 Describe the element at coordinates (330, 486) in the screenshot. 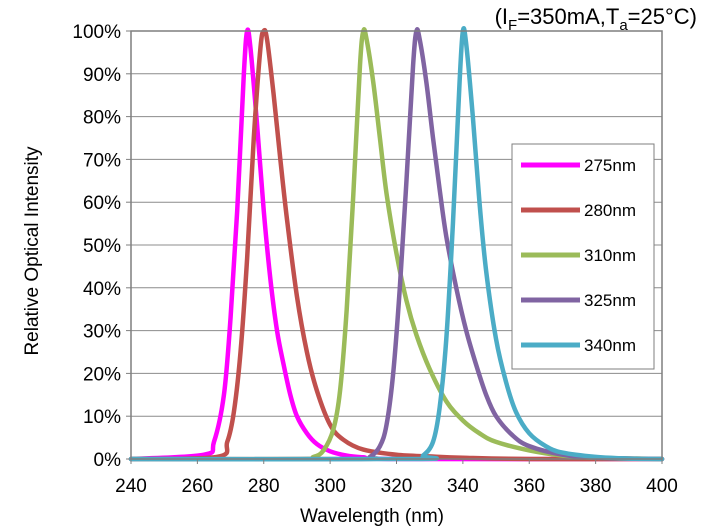

I see `x-tick-label: 300` at that location.